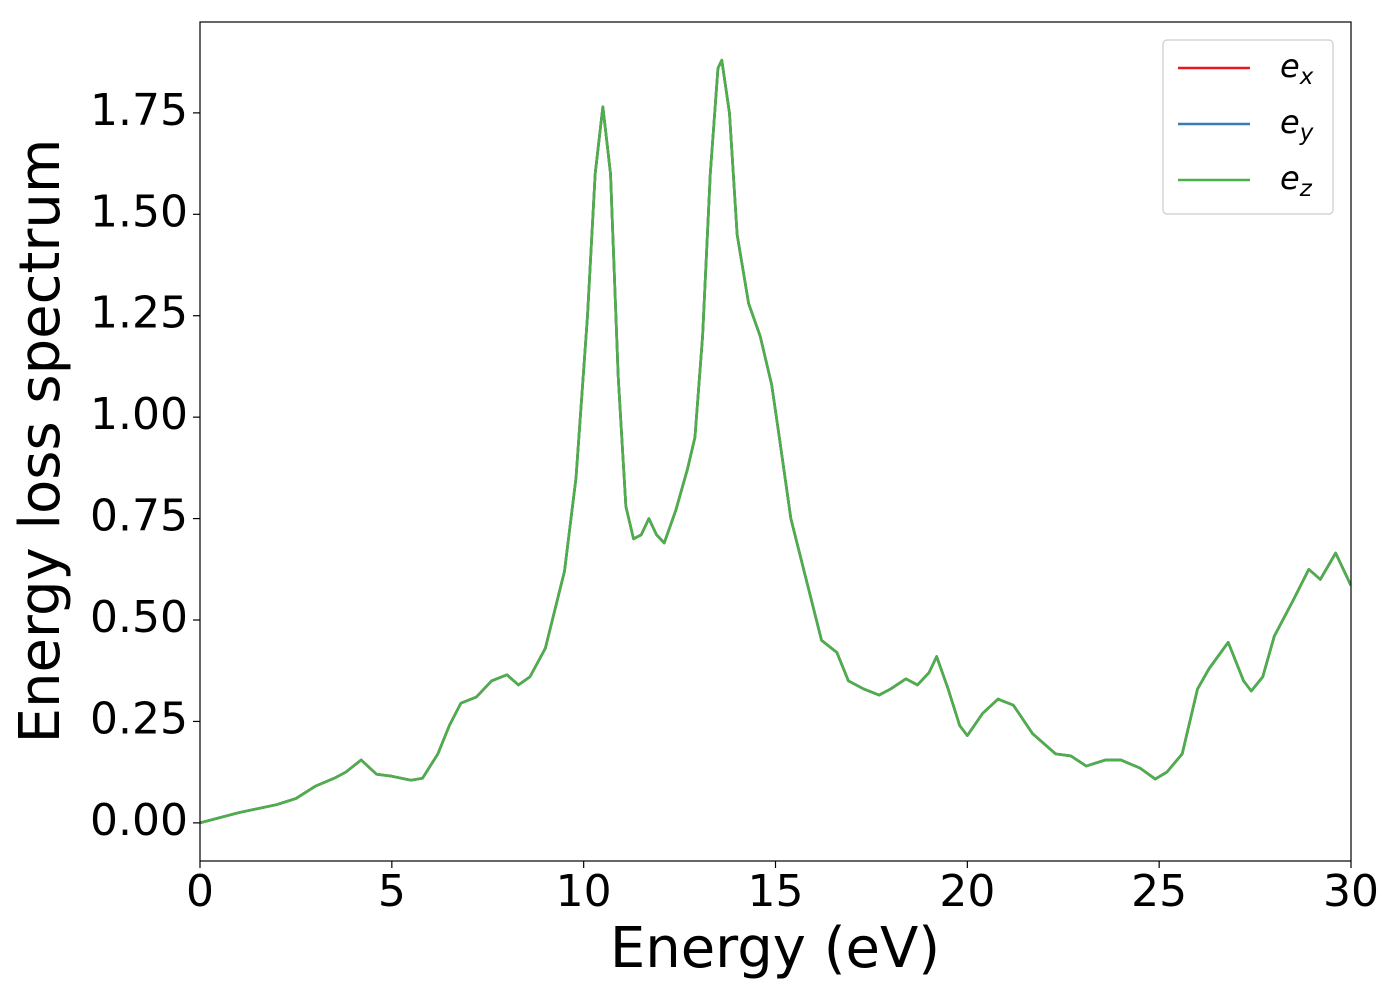 This screenshot has height=1000, width=1400. I want to click on y-tick-label: 1.50, so click(139, 211).